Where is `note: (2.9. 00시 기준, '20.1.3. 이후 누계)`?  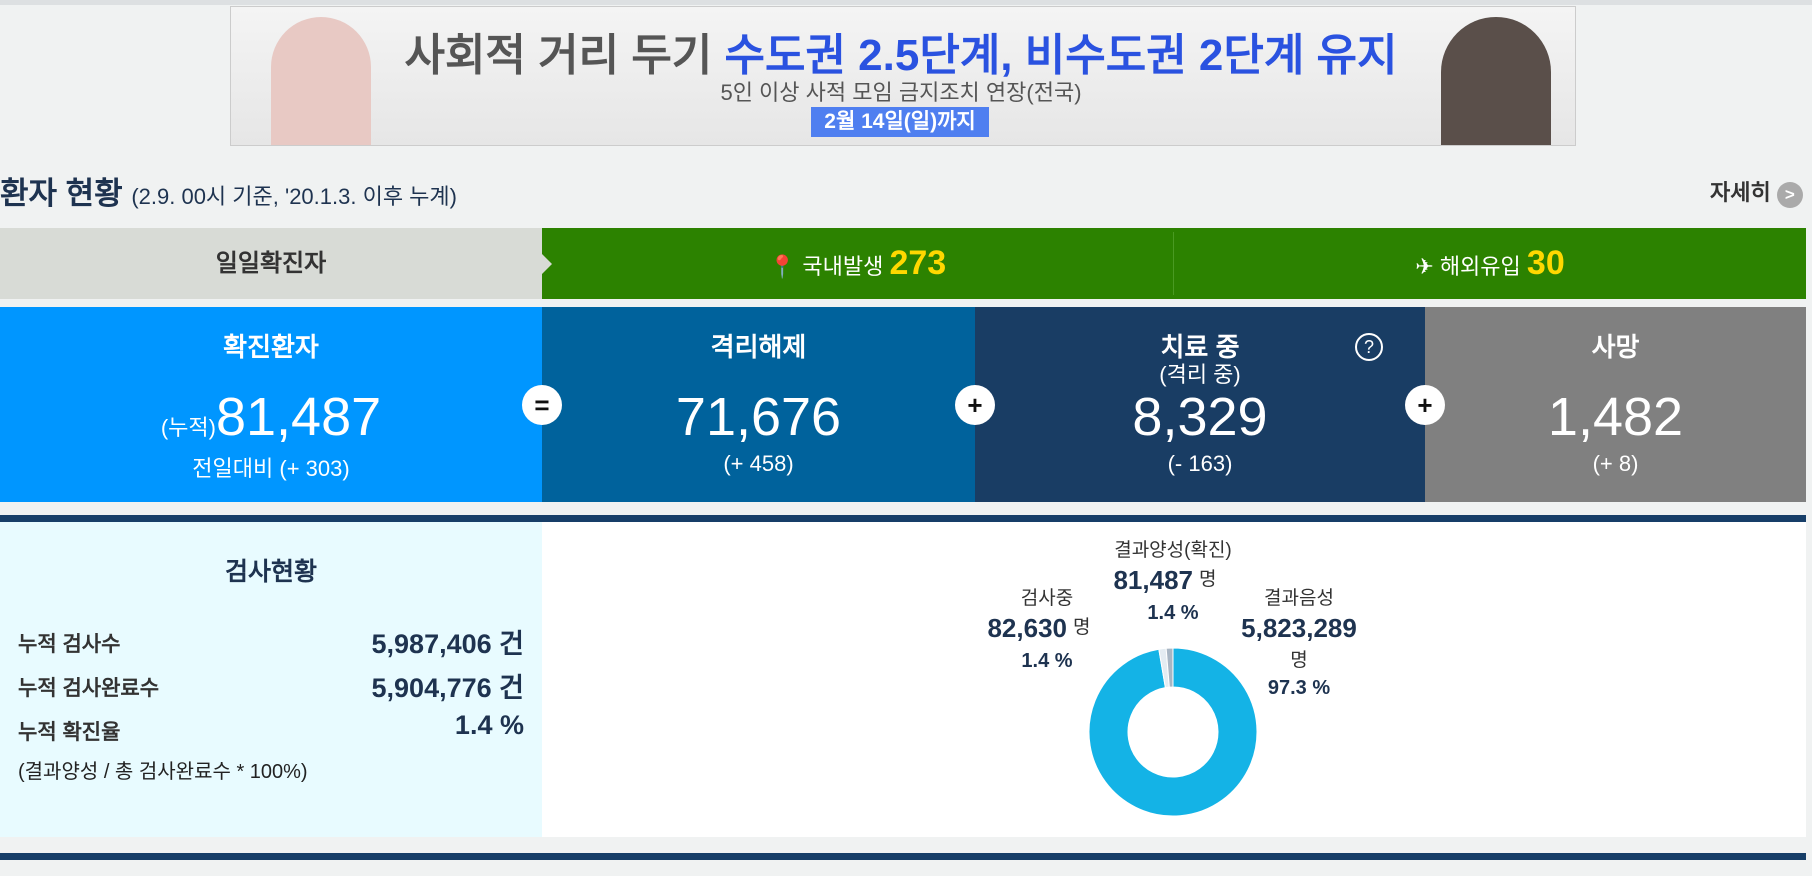
note: (2.9. 00시 기준, '20.1.3. 이후 누계) is located at coordinates (294, 196).